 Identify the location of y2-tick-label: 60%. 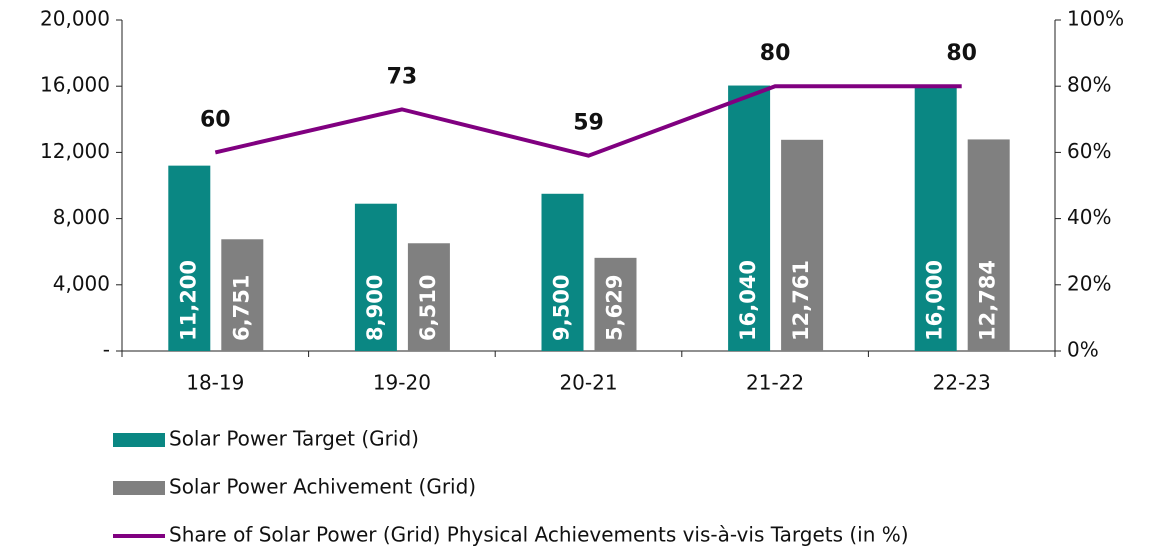
(1089, 151).